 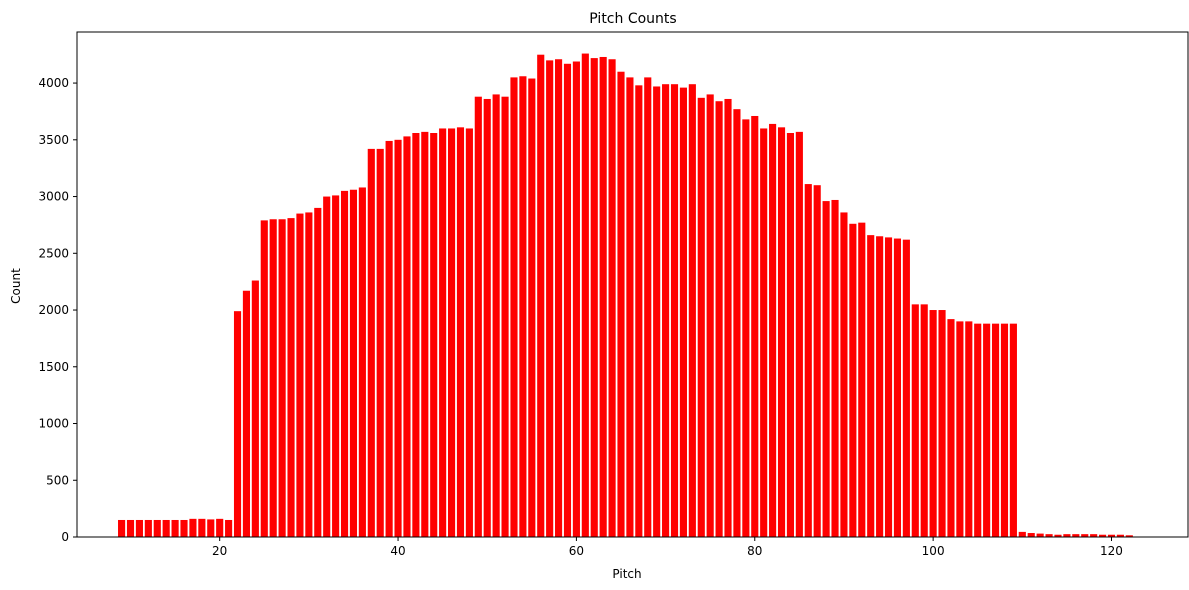 What do you see at coordinates (53, 367) in the screenshot?
I see `y-tick-label: 1500` at bounding box center [53, 367].